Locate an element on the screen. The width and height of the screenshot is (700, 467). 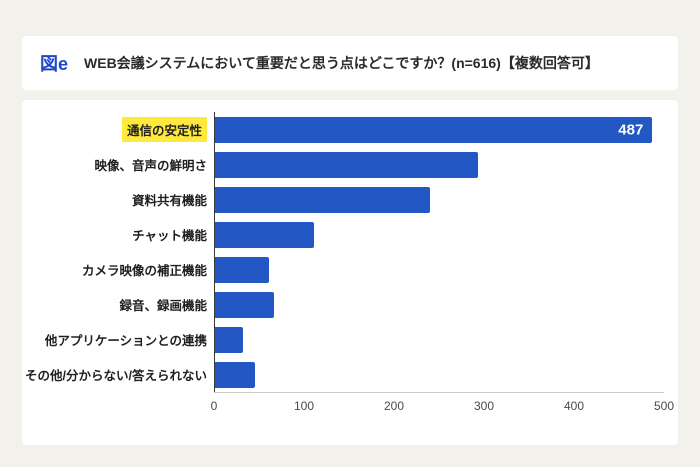
chart-row: 録音、録画機能 is located at coordinates (343, 304).